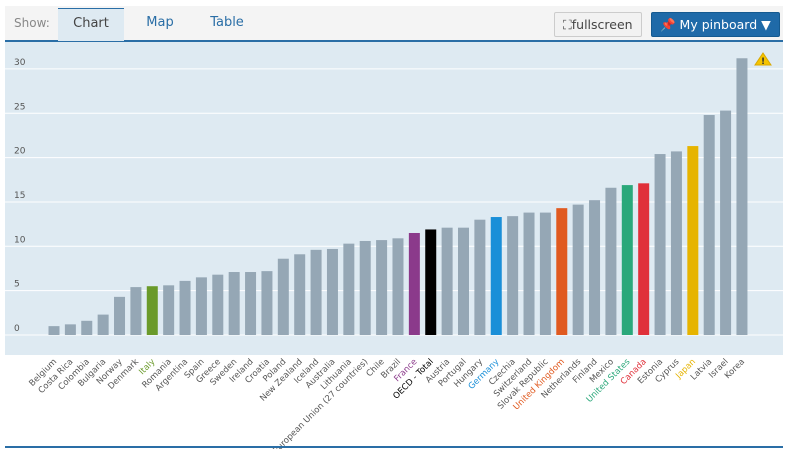 The width and height of the screenshot is (788, 449). I want to click on bar-switzerland, so click(529, 273).